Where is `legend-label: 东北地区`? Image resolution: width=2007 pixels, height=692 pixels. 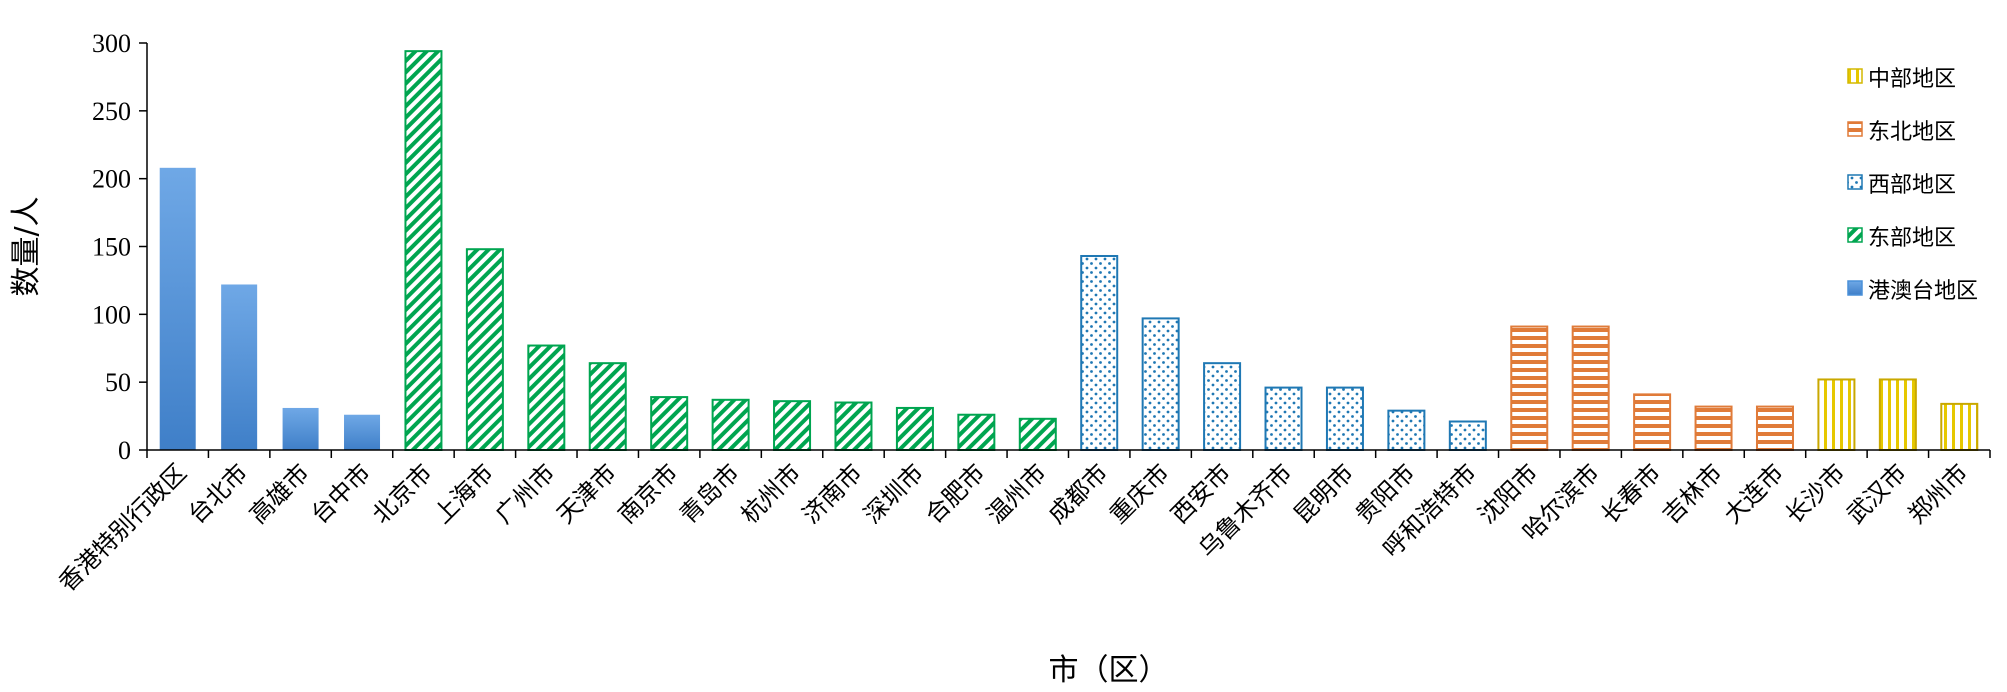 legend-label: 东北地区 is located at coordinates (1912, 132).